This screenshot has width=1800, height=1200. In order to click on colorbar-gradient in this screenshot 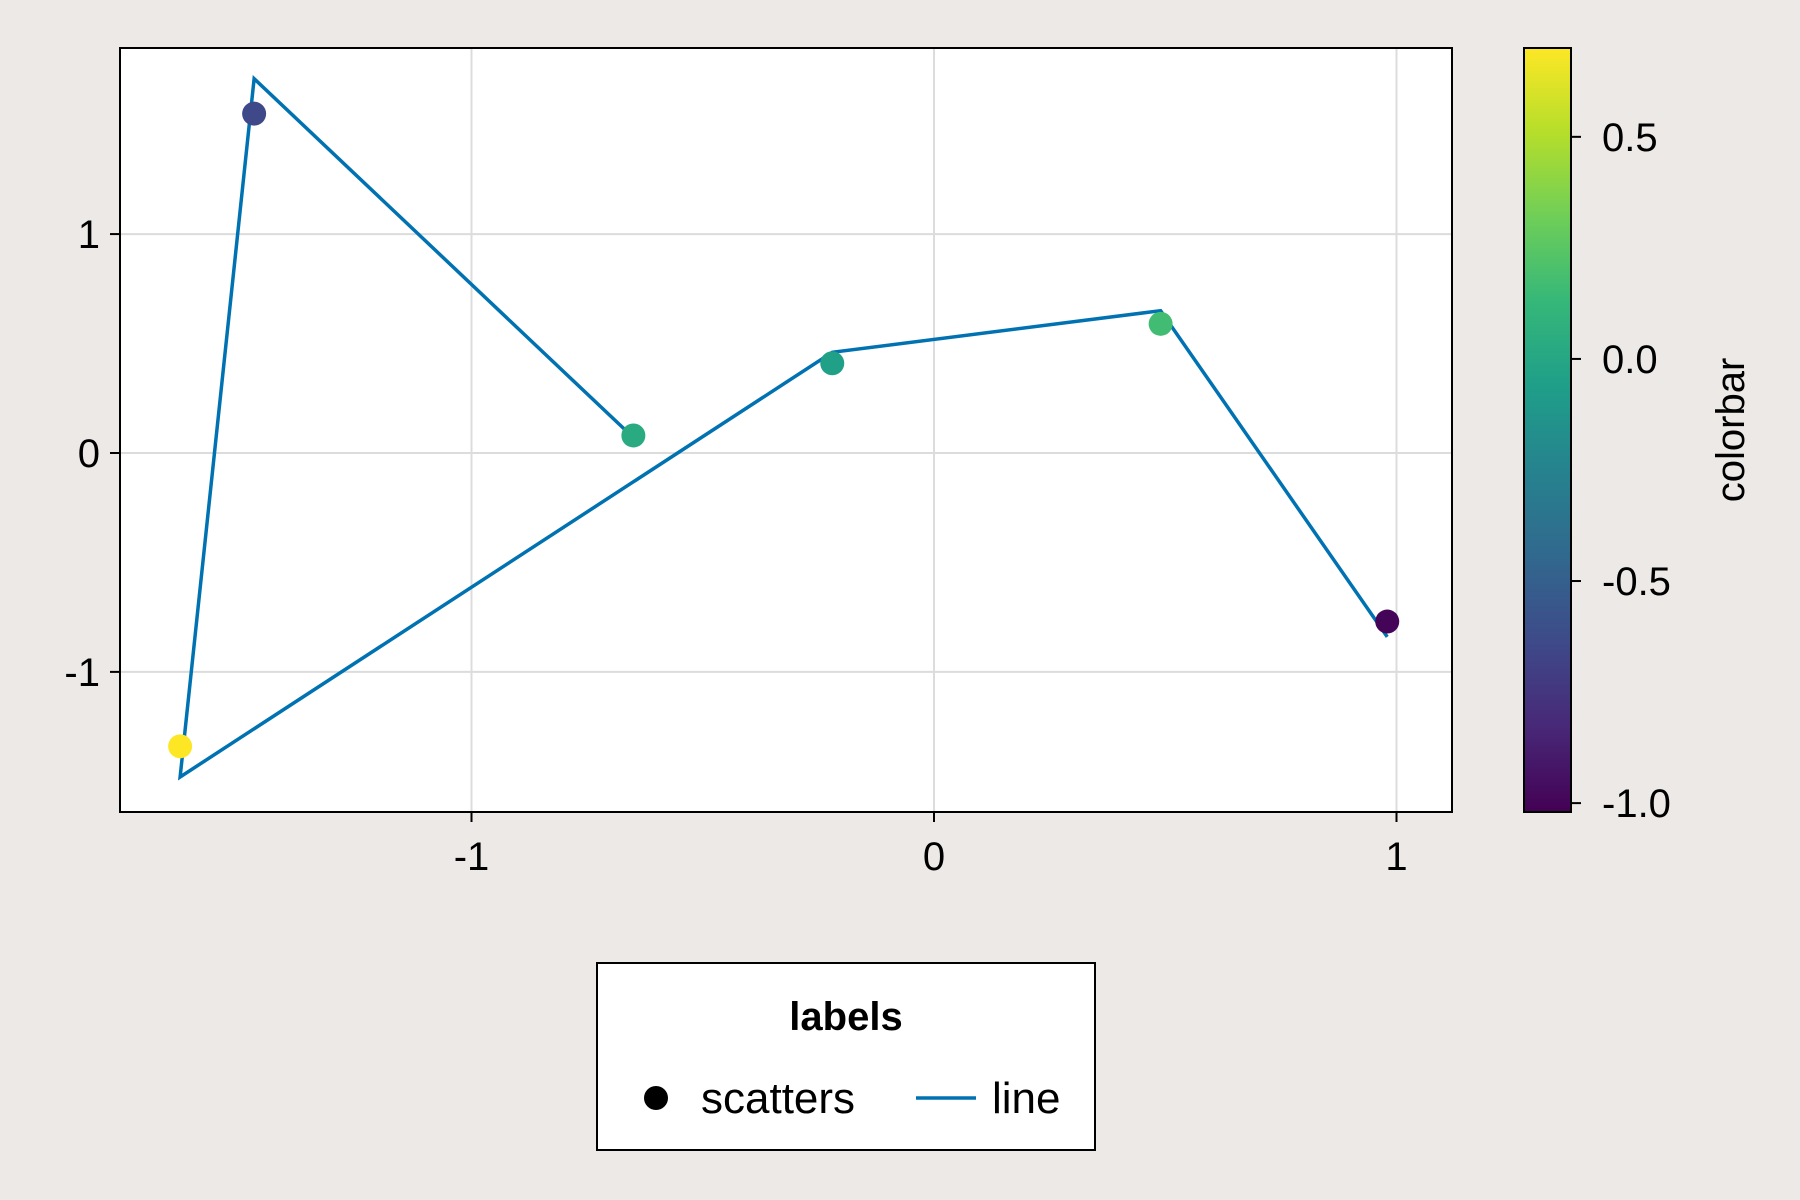, I will do `click(1547, 430)`.